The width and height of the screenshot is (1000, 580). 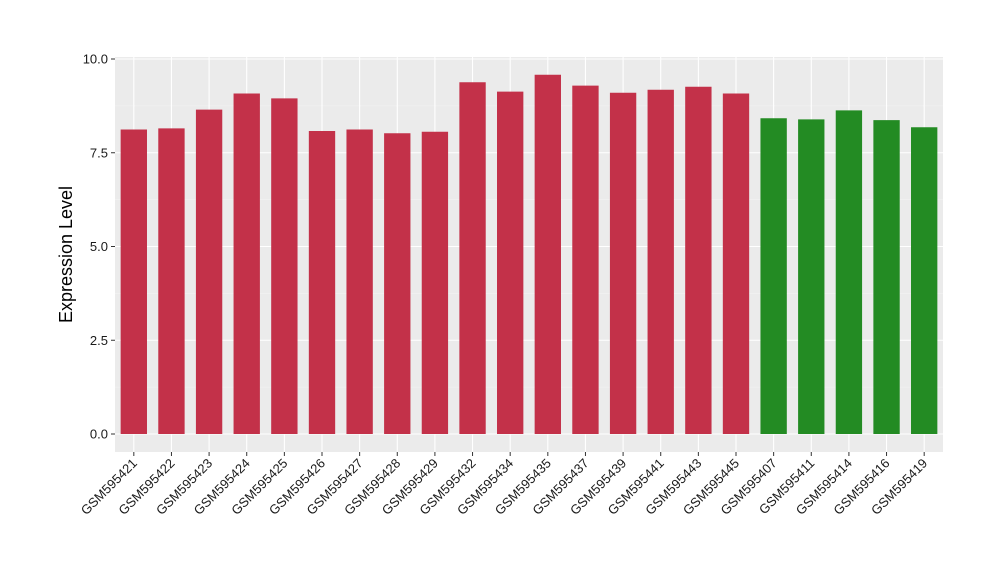 I want to click on y-tick-label: 10.0, so click(x=95, y=59).